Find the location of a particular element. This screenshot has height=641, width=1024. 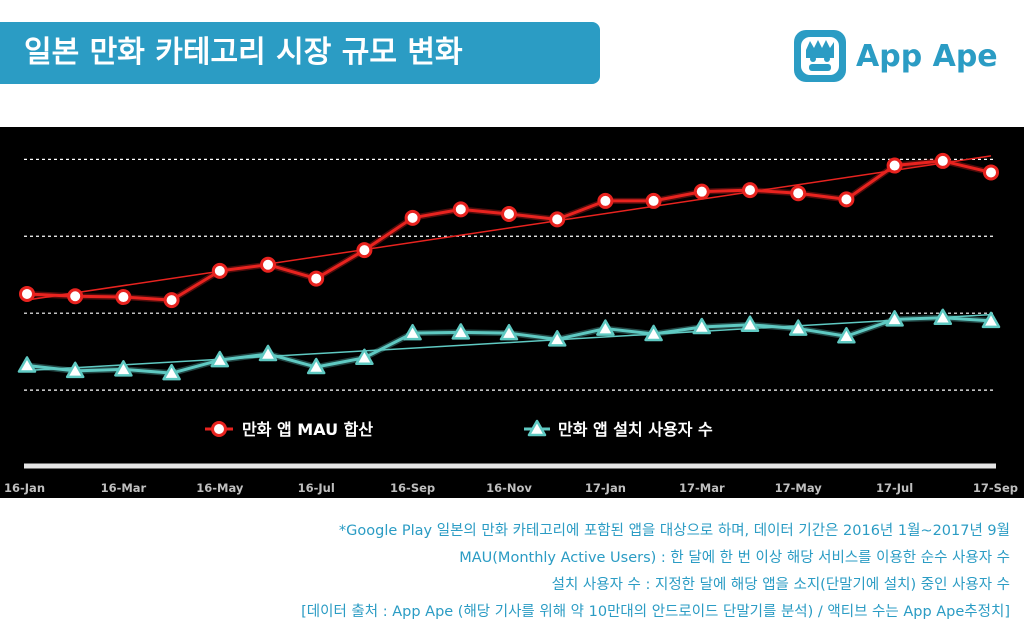

legend-label-installs: 만화 앱 설치 사용자 수 is located at coordinates (635, 429).